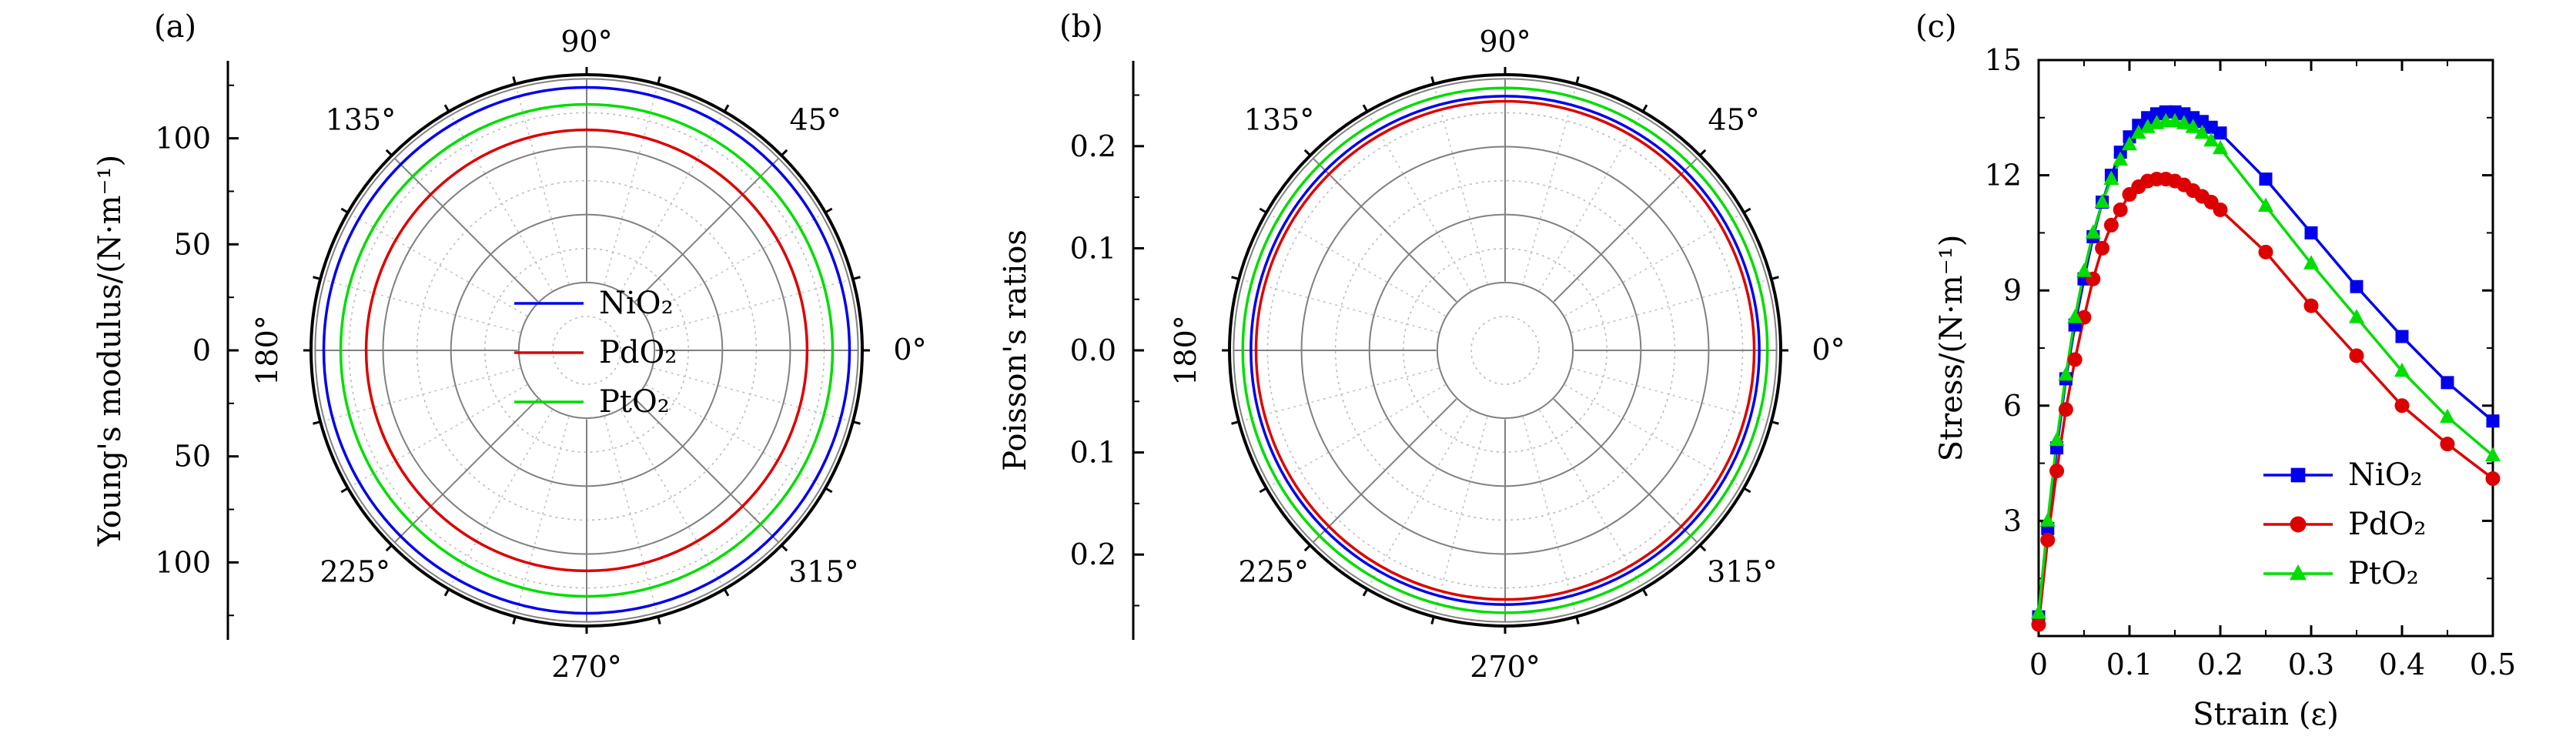 The height and width of the screenshot is (750, 2576). What do you see at coordinates (183, 139) in the screenshot?
I see `radial-tick-label: 100` at bounding box center [183, 139].